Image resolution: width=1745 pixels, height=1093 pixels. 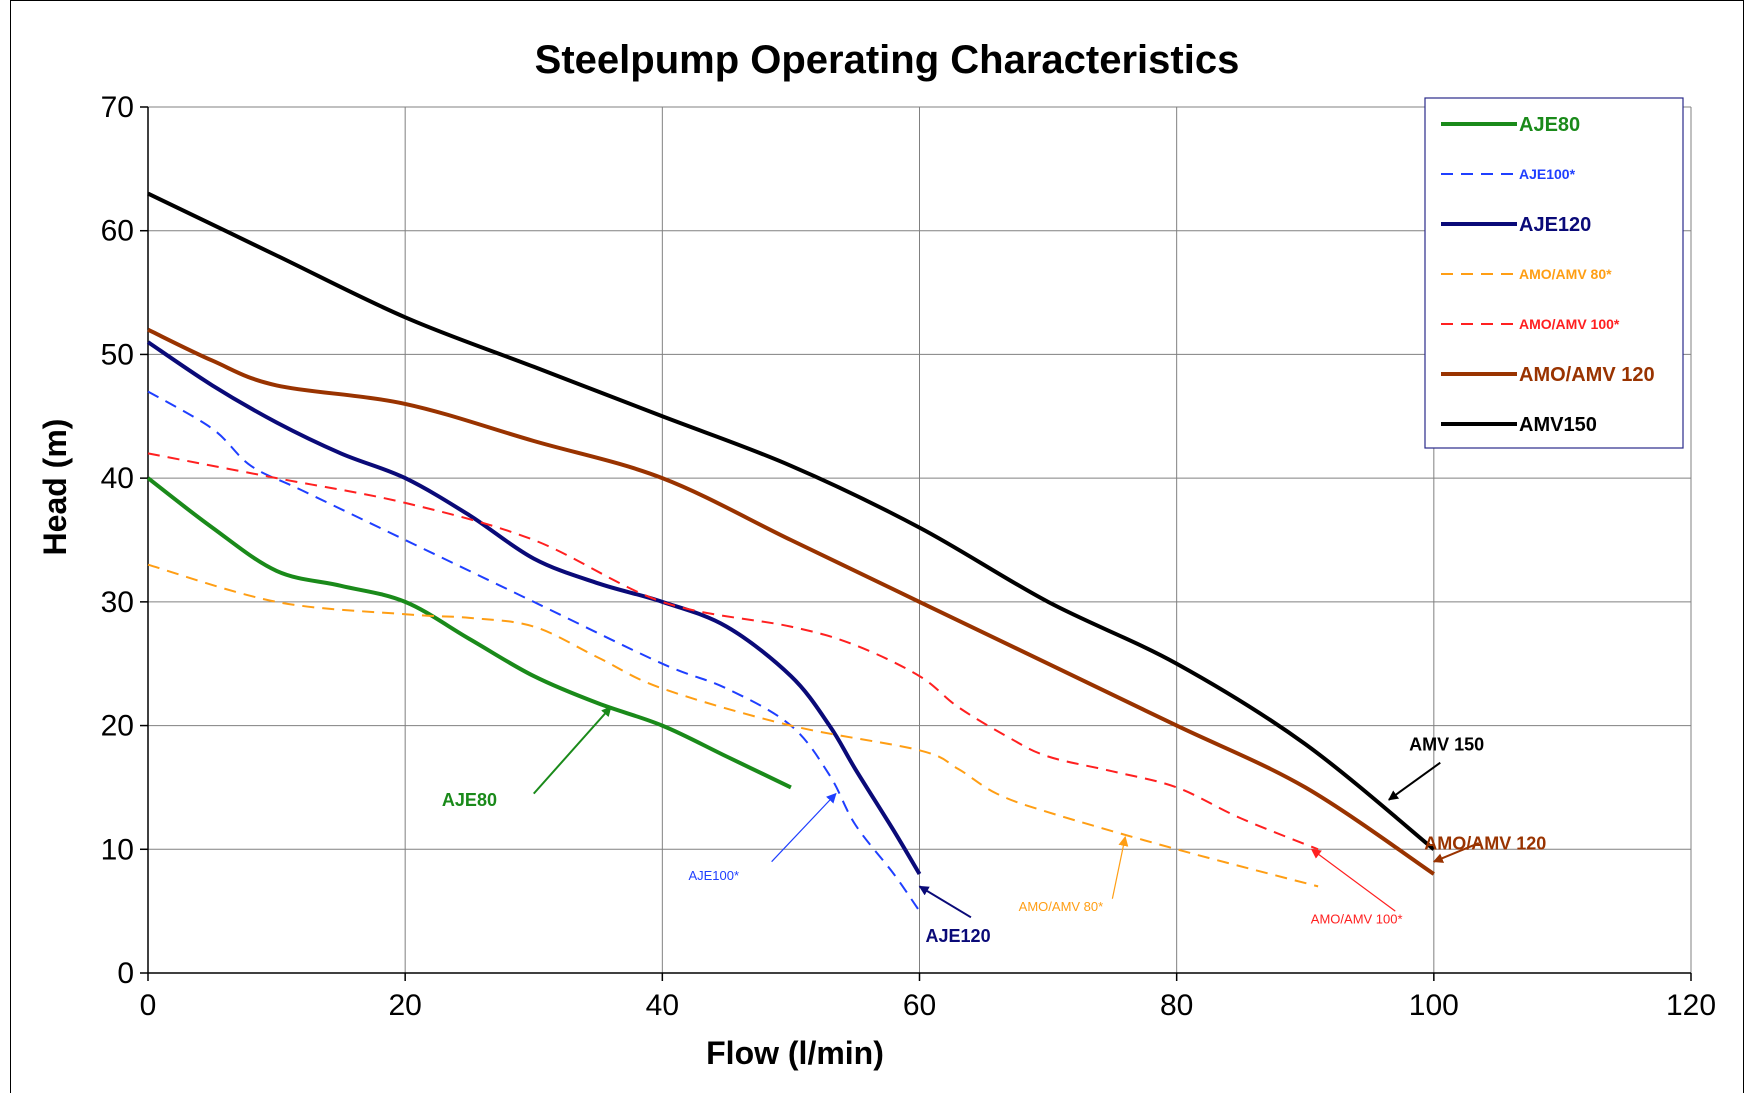 What do you see at coordinates (1555, 225) in the screenshot?
I see `legend-label: AJE120` at bounding box center [1555, 225].